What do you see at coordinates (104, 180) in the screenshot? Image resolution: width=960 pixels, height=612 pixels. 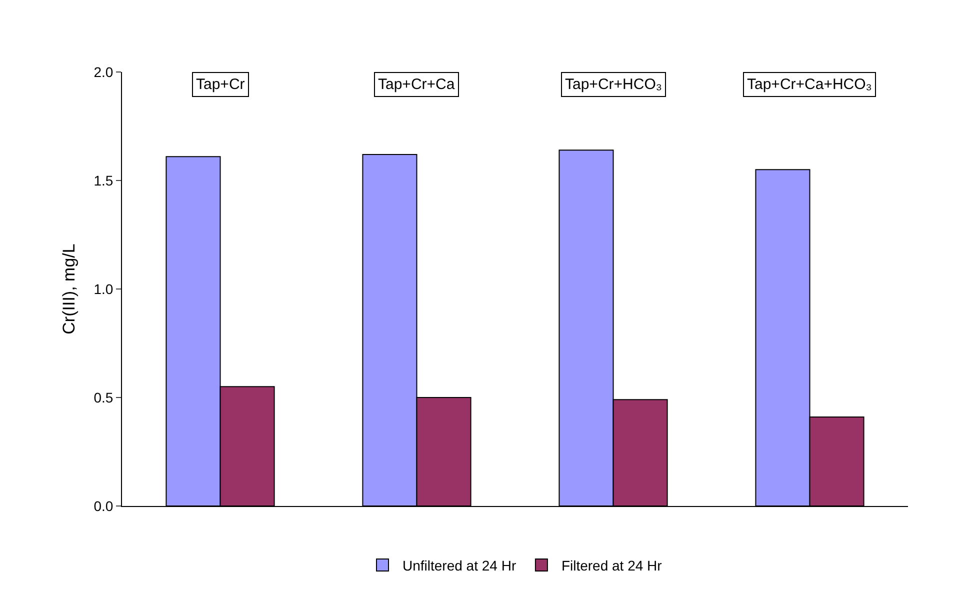 I see `y-tick-label: 1.5` at bounding box center [104, 180].